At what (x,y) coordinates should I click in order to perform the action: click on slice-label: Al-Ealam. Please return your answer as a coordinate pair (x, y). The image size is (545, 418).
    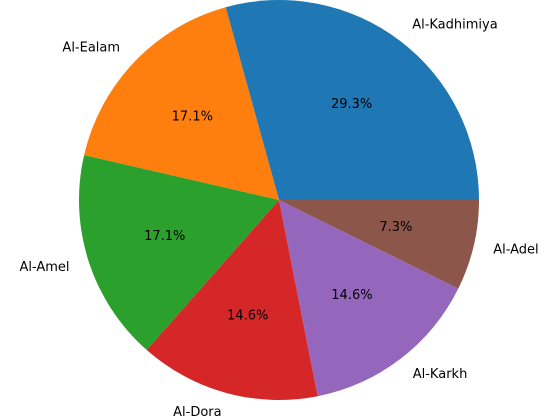
    Looking at the image, I should click on (91, 47).